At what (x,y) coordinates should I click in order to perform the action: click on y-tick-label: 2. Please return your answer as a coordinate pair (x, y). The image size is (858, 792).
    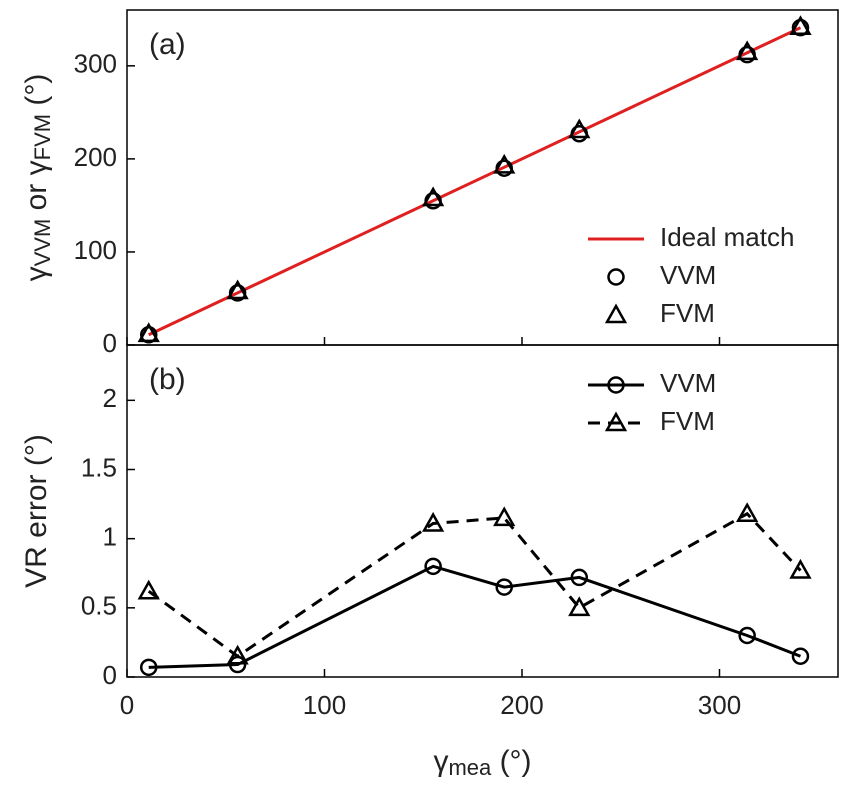
    Looking at the image, I should click on (110, 398).